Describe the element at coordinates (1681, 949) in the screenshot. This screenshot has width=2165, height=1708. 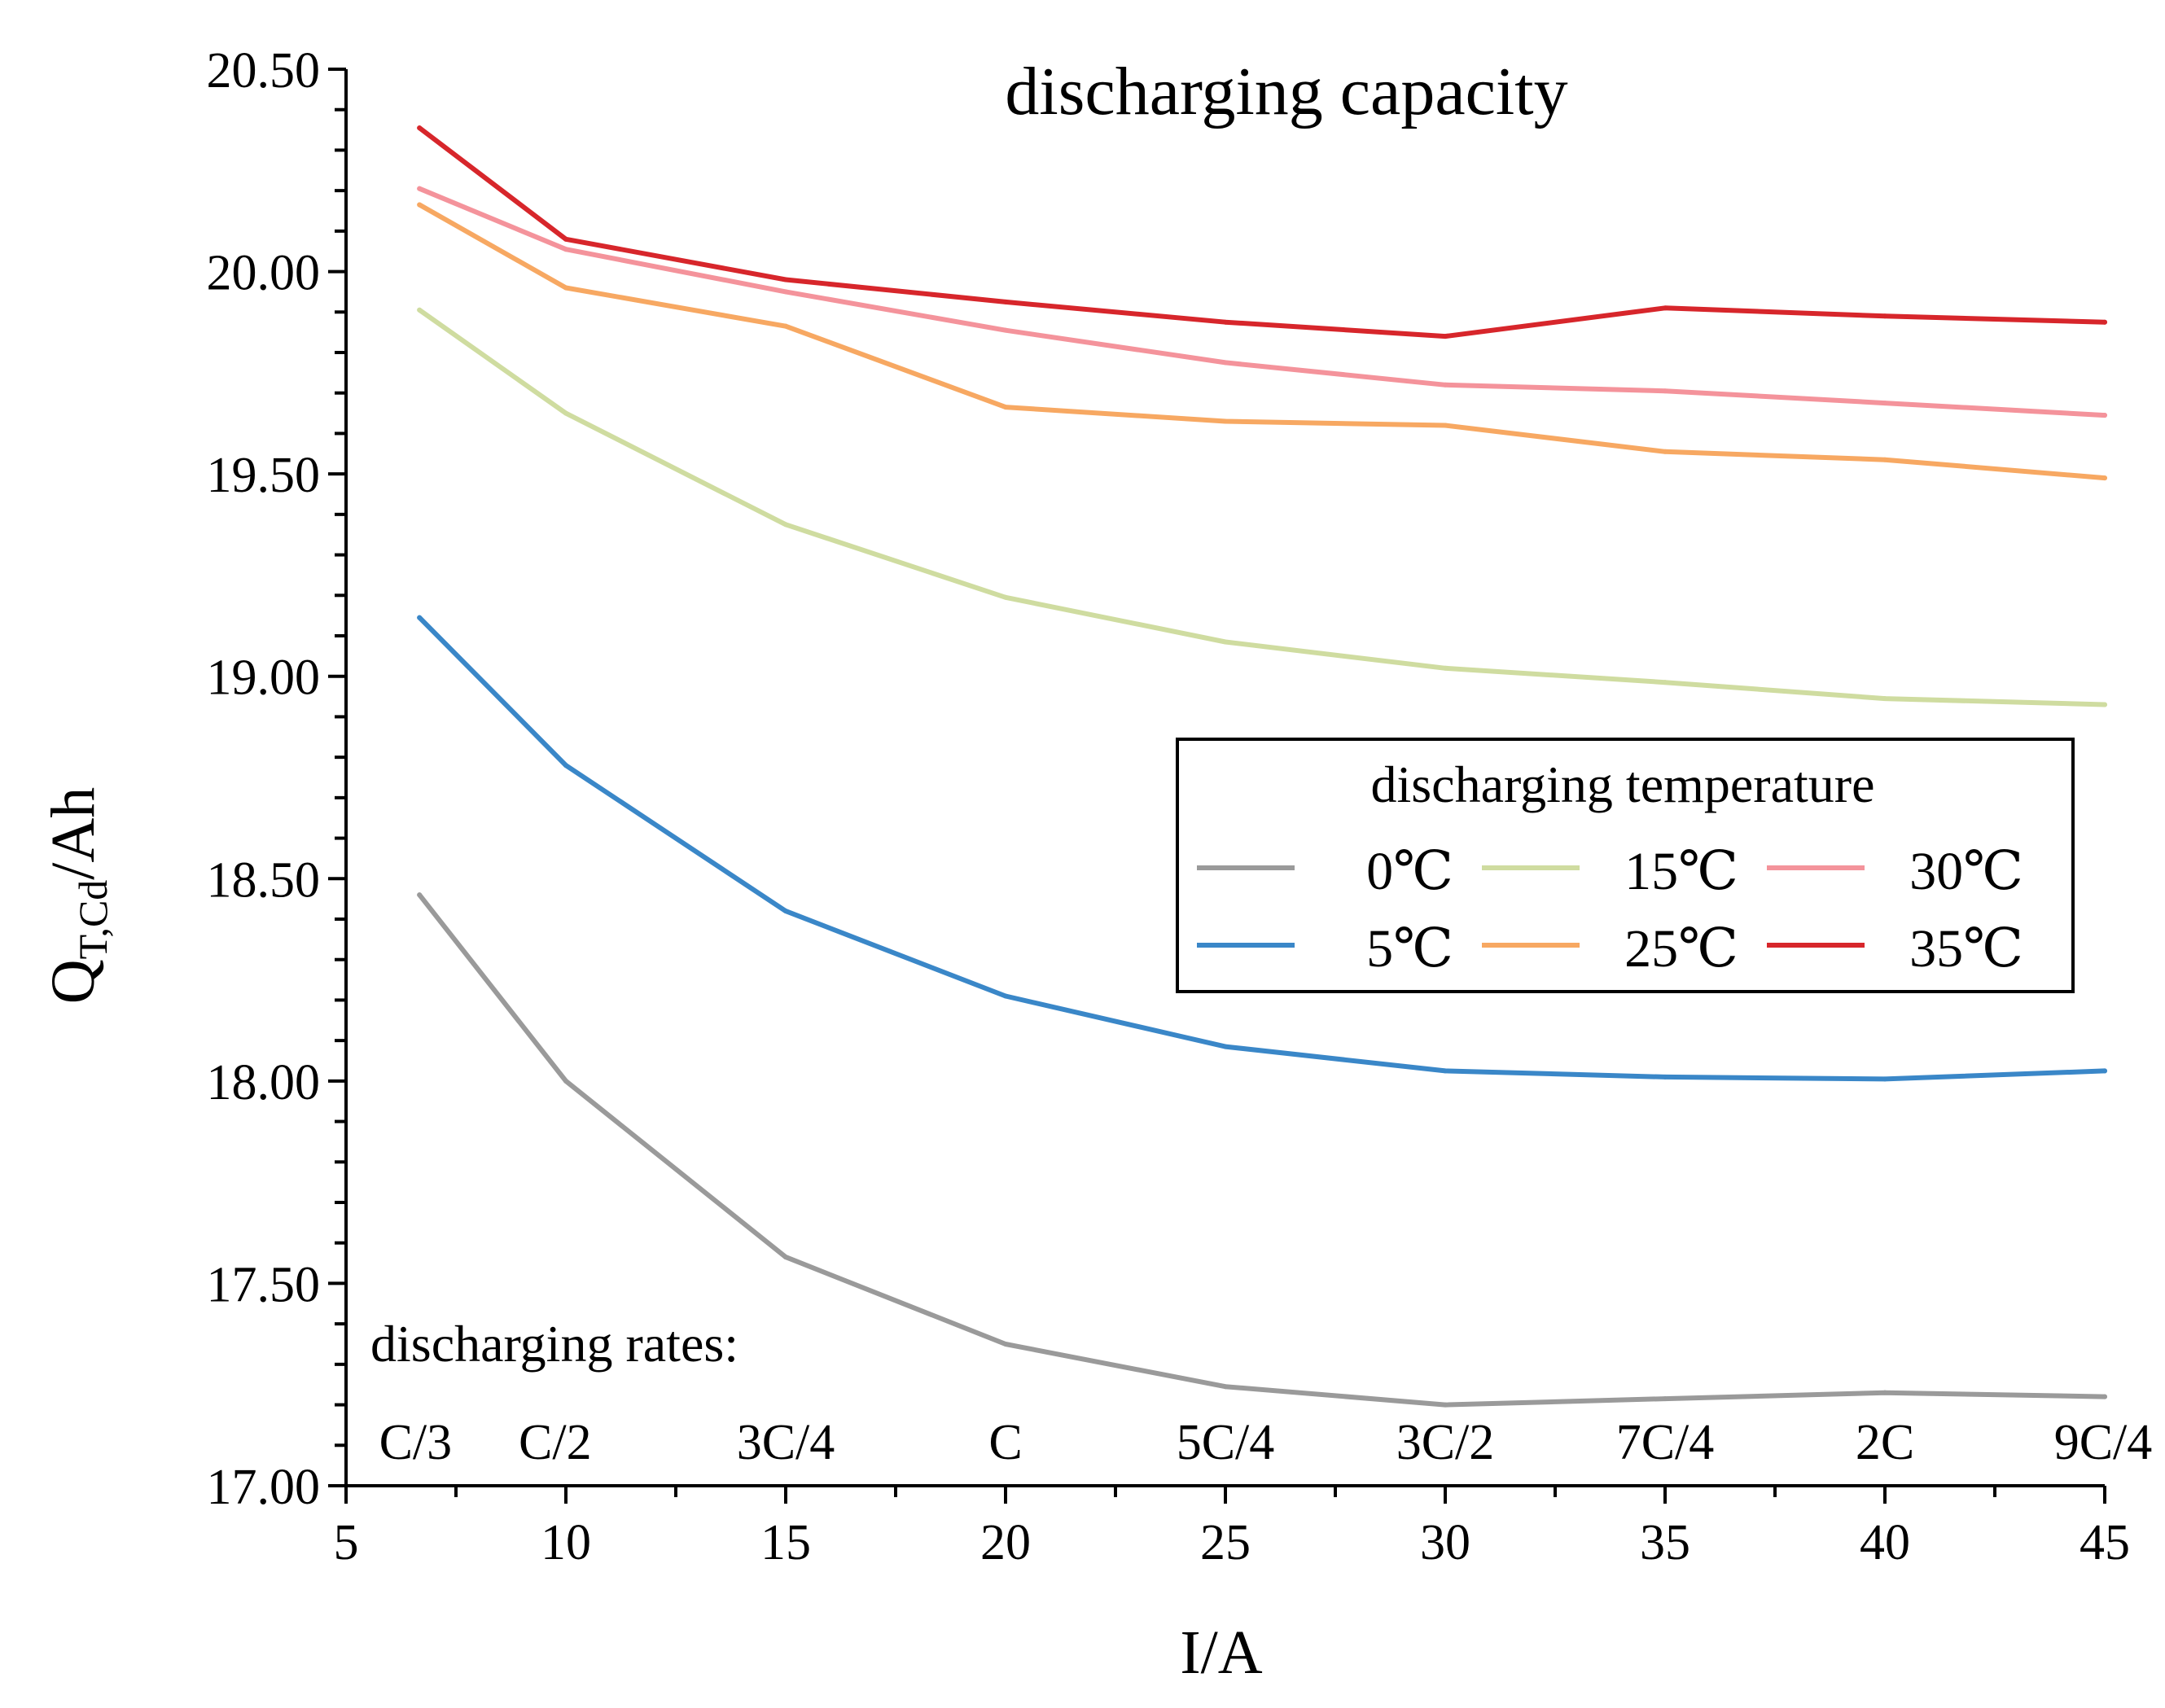
I see `legend-label: 25℃` at that location.